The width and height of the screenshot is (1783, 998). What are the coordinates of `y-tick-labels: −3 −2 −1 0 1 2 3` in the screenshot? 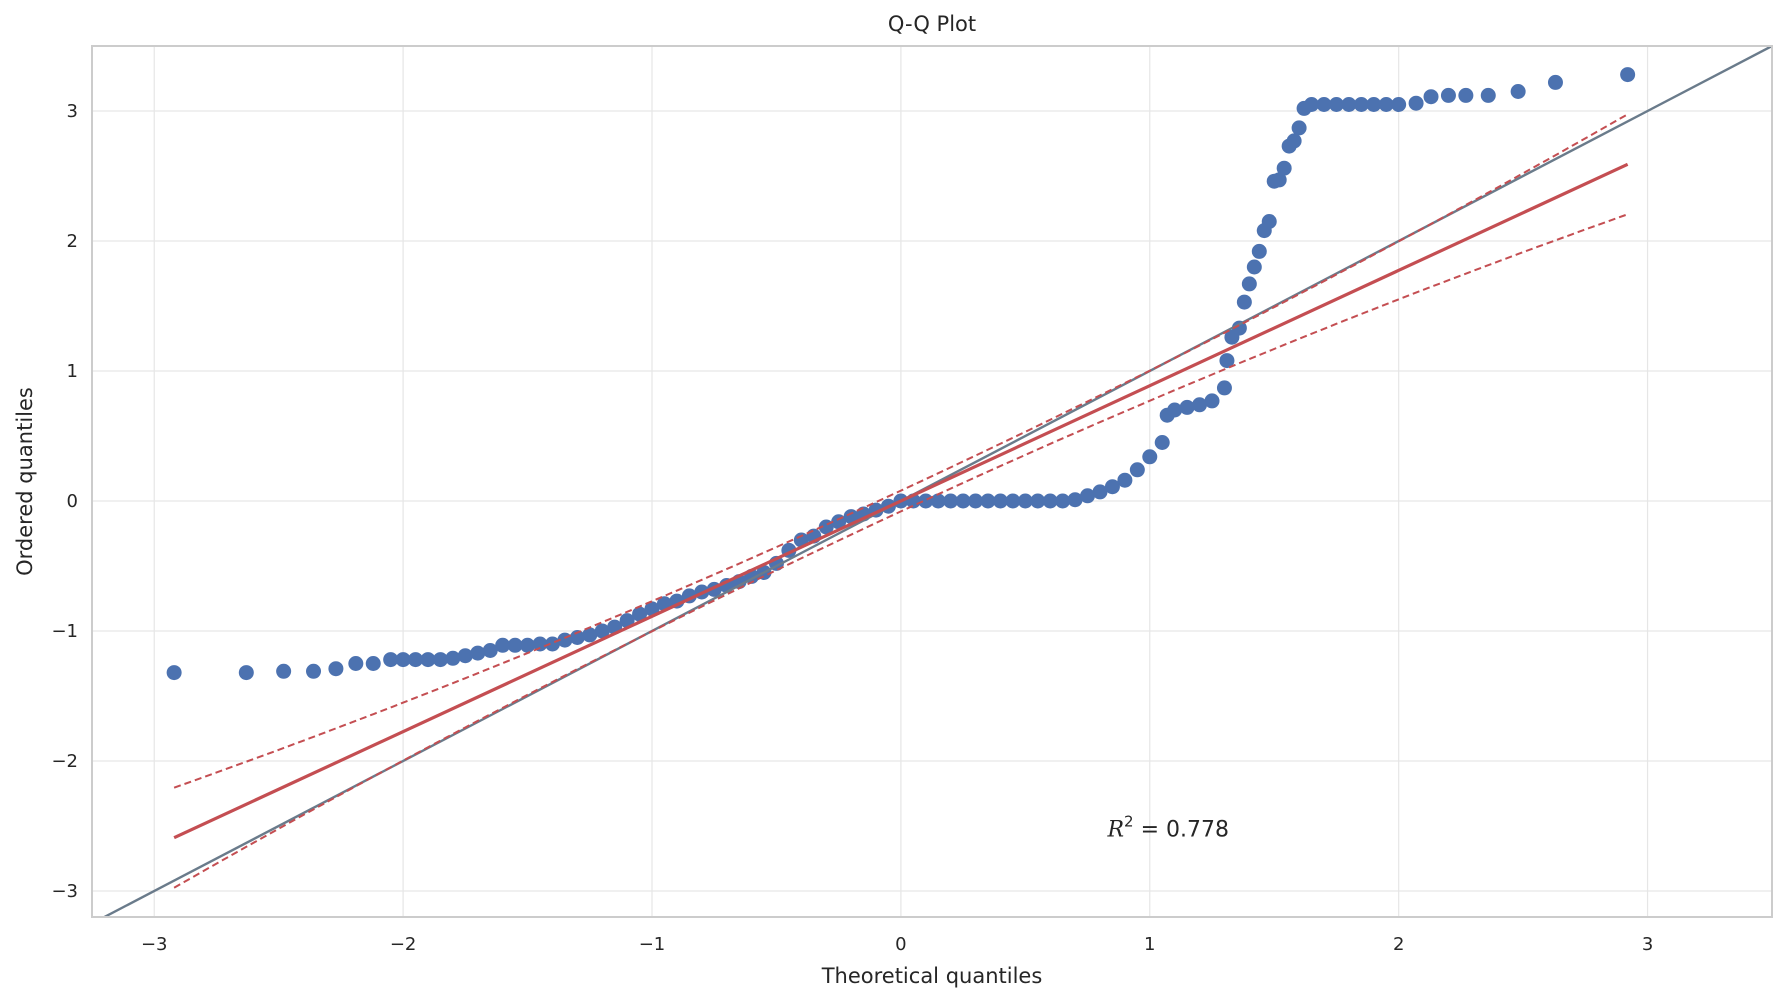 It's located at (64, 501).